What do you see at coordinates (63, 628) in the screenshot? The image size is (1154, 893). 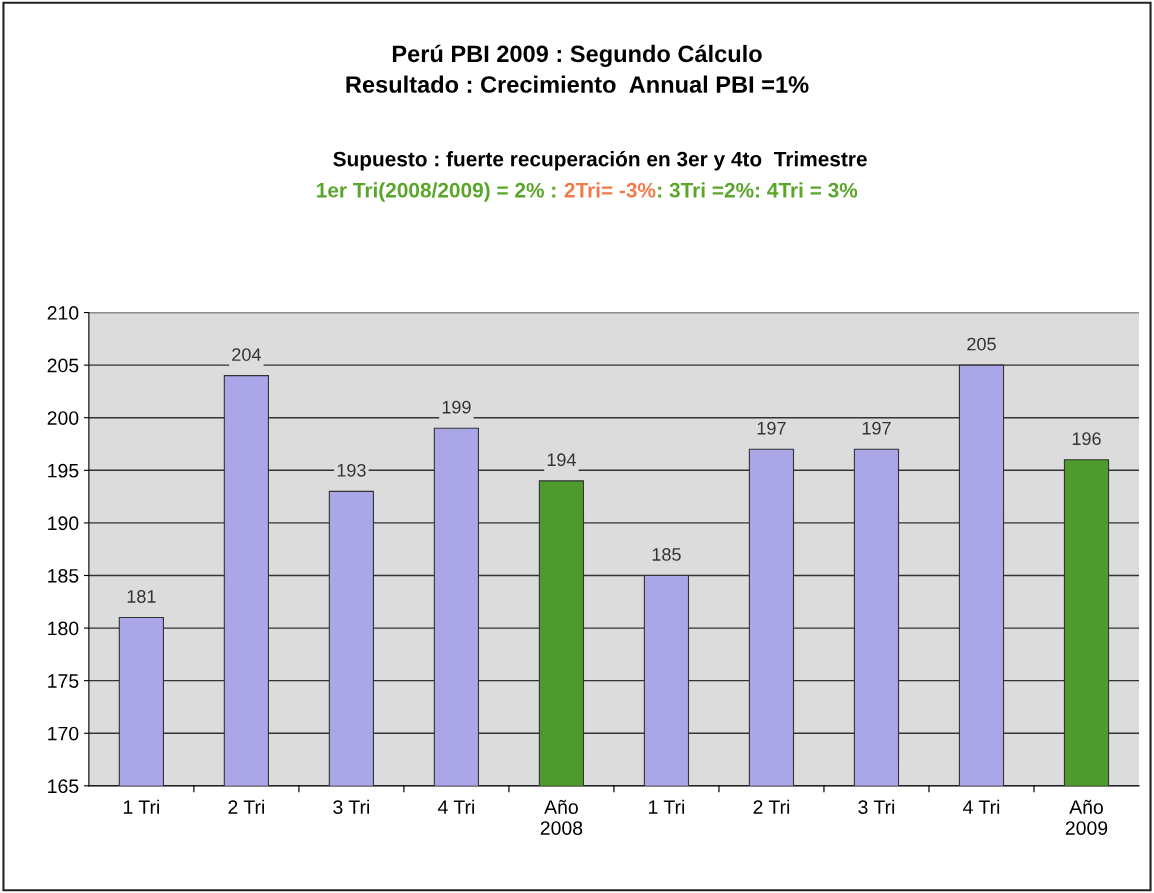 I see `y-tick-label: 180` at bounding box center [63, 628].